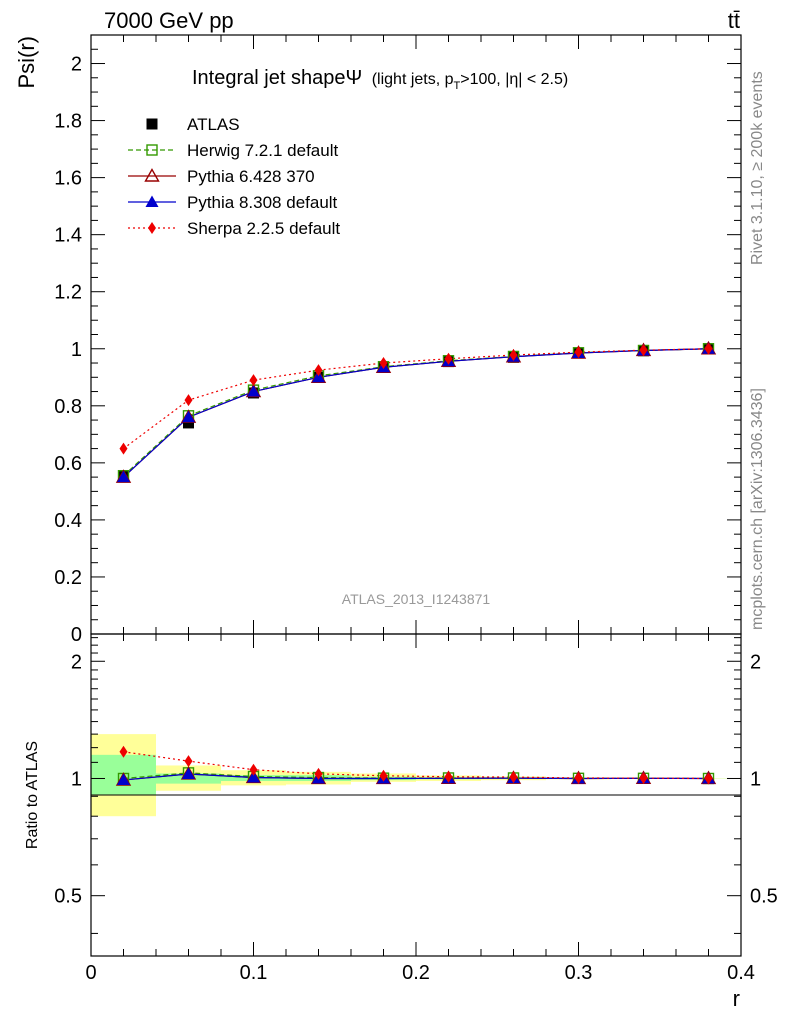 The image size is (786, 1024). What do you see at coordinates (213, 124) in the screenshot?
I see `legend-label: ATLAS` at bounding box center [213, 124].